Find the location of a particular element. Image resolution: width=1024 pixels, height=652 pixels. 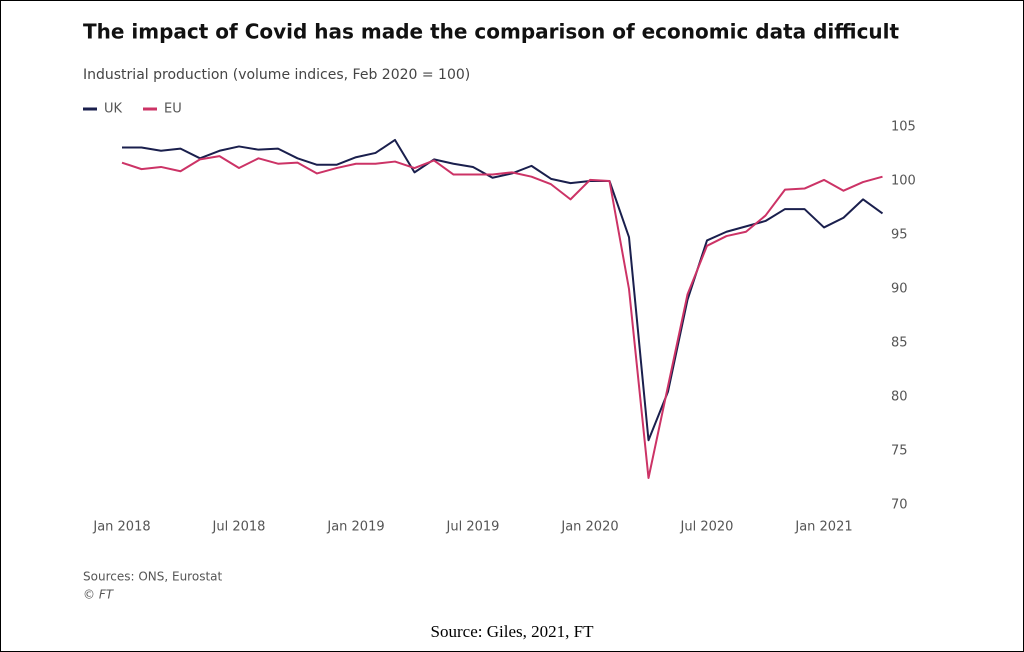

y-tick-label: 105 is located at coordinates (903, 127).